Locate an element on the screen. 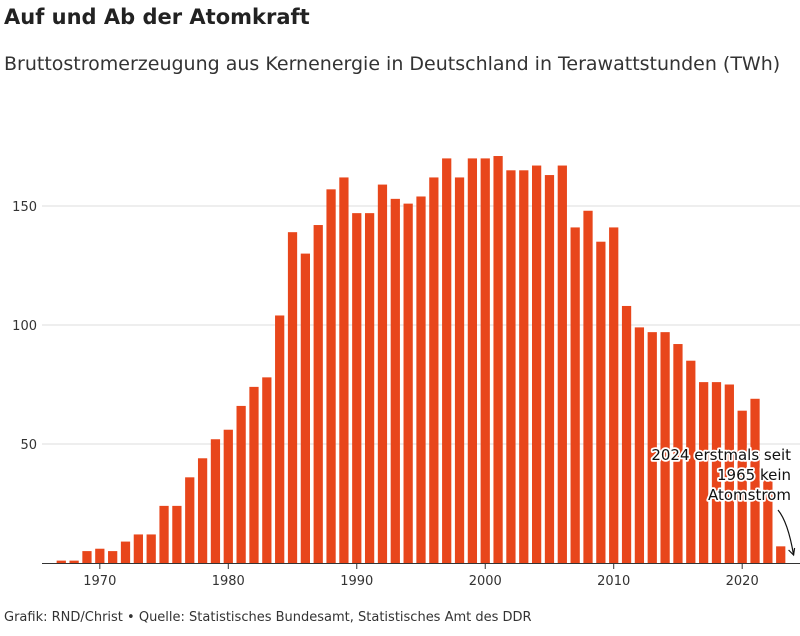 The height and width of the screenshot is (636, 800). bar-2021 is located at coordinates (755, 480).